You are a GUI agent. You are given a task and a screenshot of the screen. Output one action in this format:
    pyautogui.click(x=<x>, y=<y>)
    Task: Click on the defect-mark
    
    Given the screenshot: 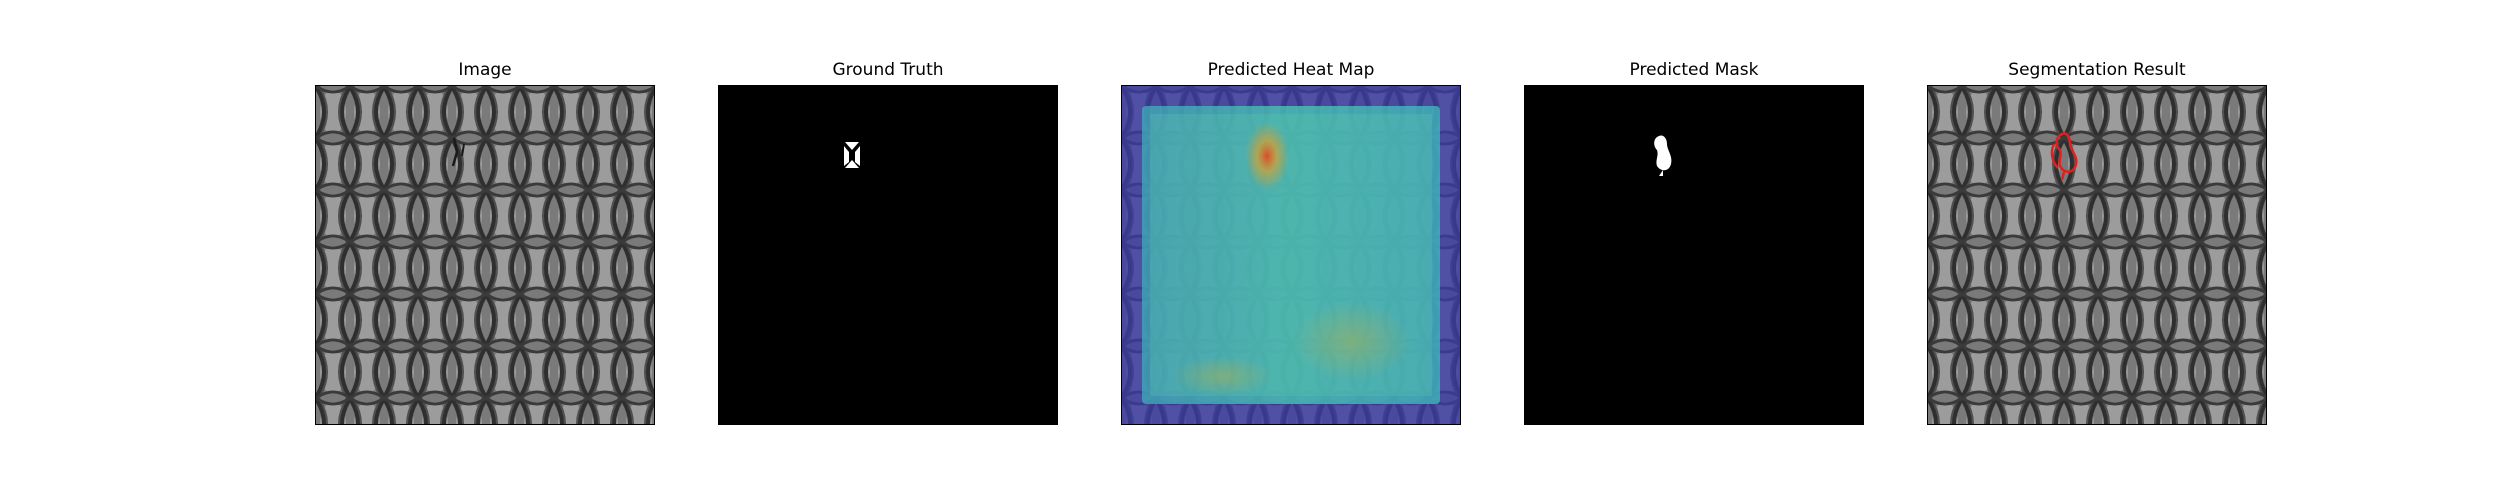 What is the action you would take?
    pyautogui.click(x=455, y=152)
    